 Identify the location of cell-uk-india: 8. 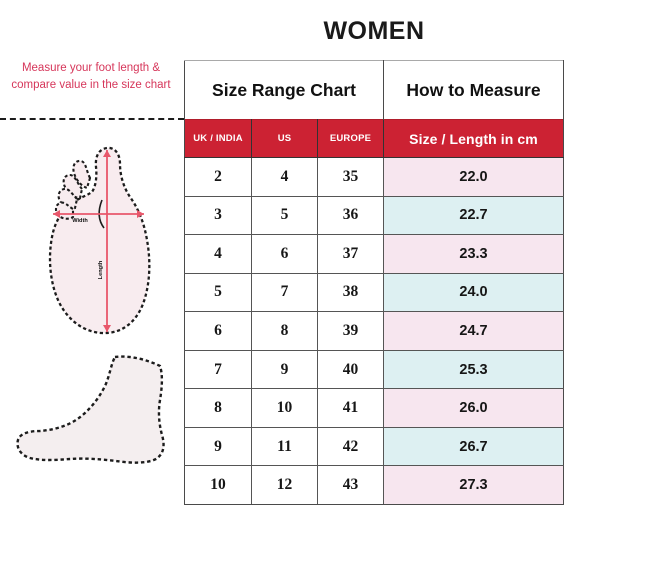
(218, 408).